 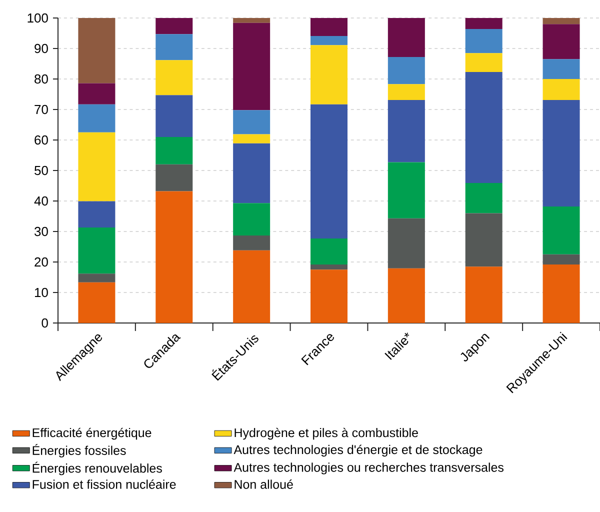 What do you see at coordinates (41, 49) in the screenshot?
I see `y-tick-label: 90` at bounding box center [41, 49].